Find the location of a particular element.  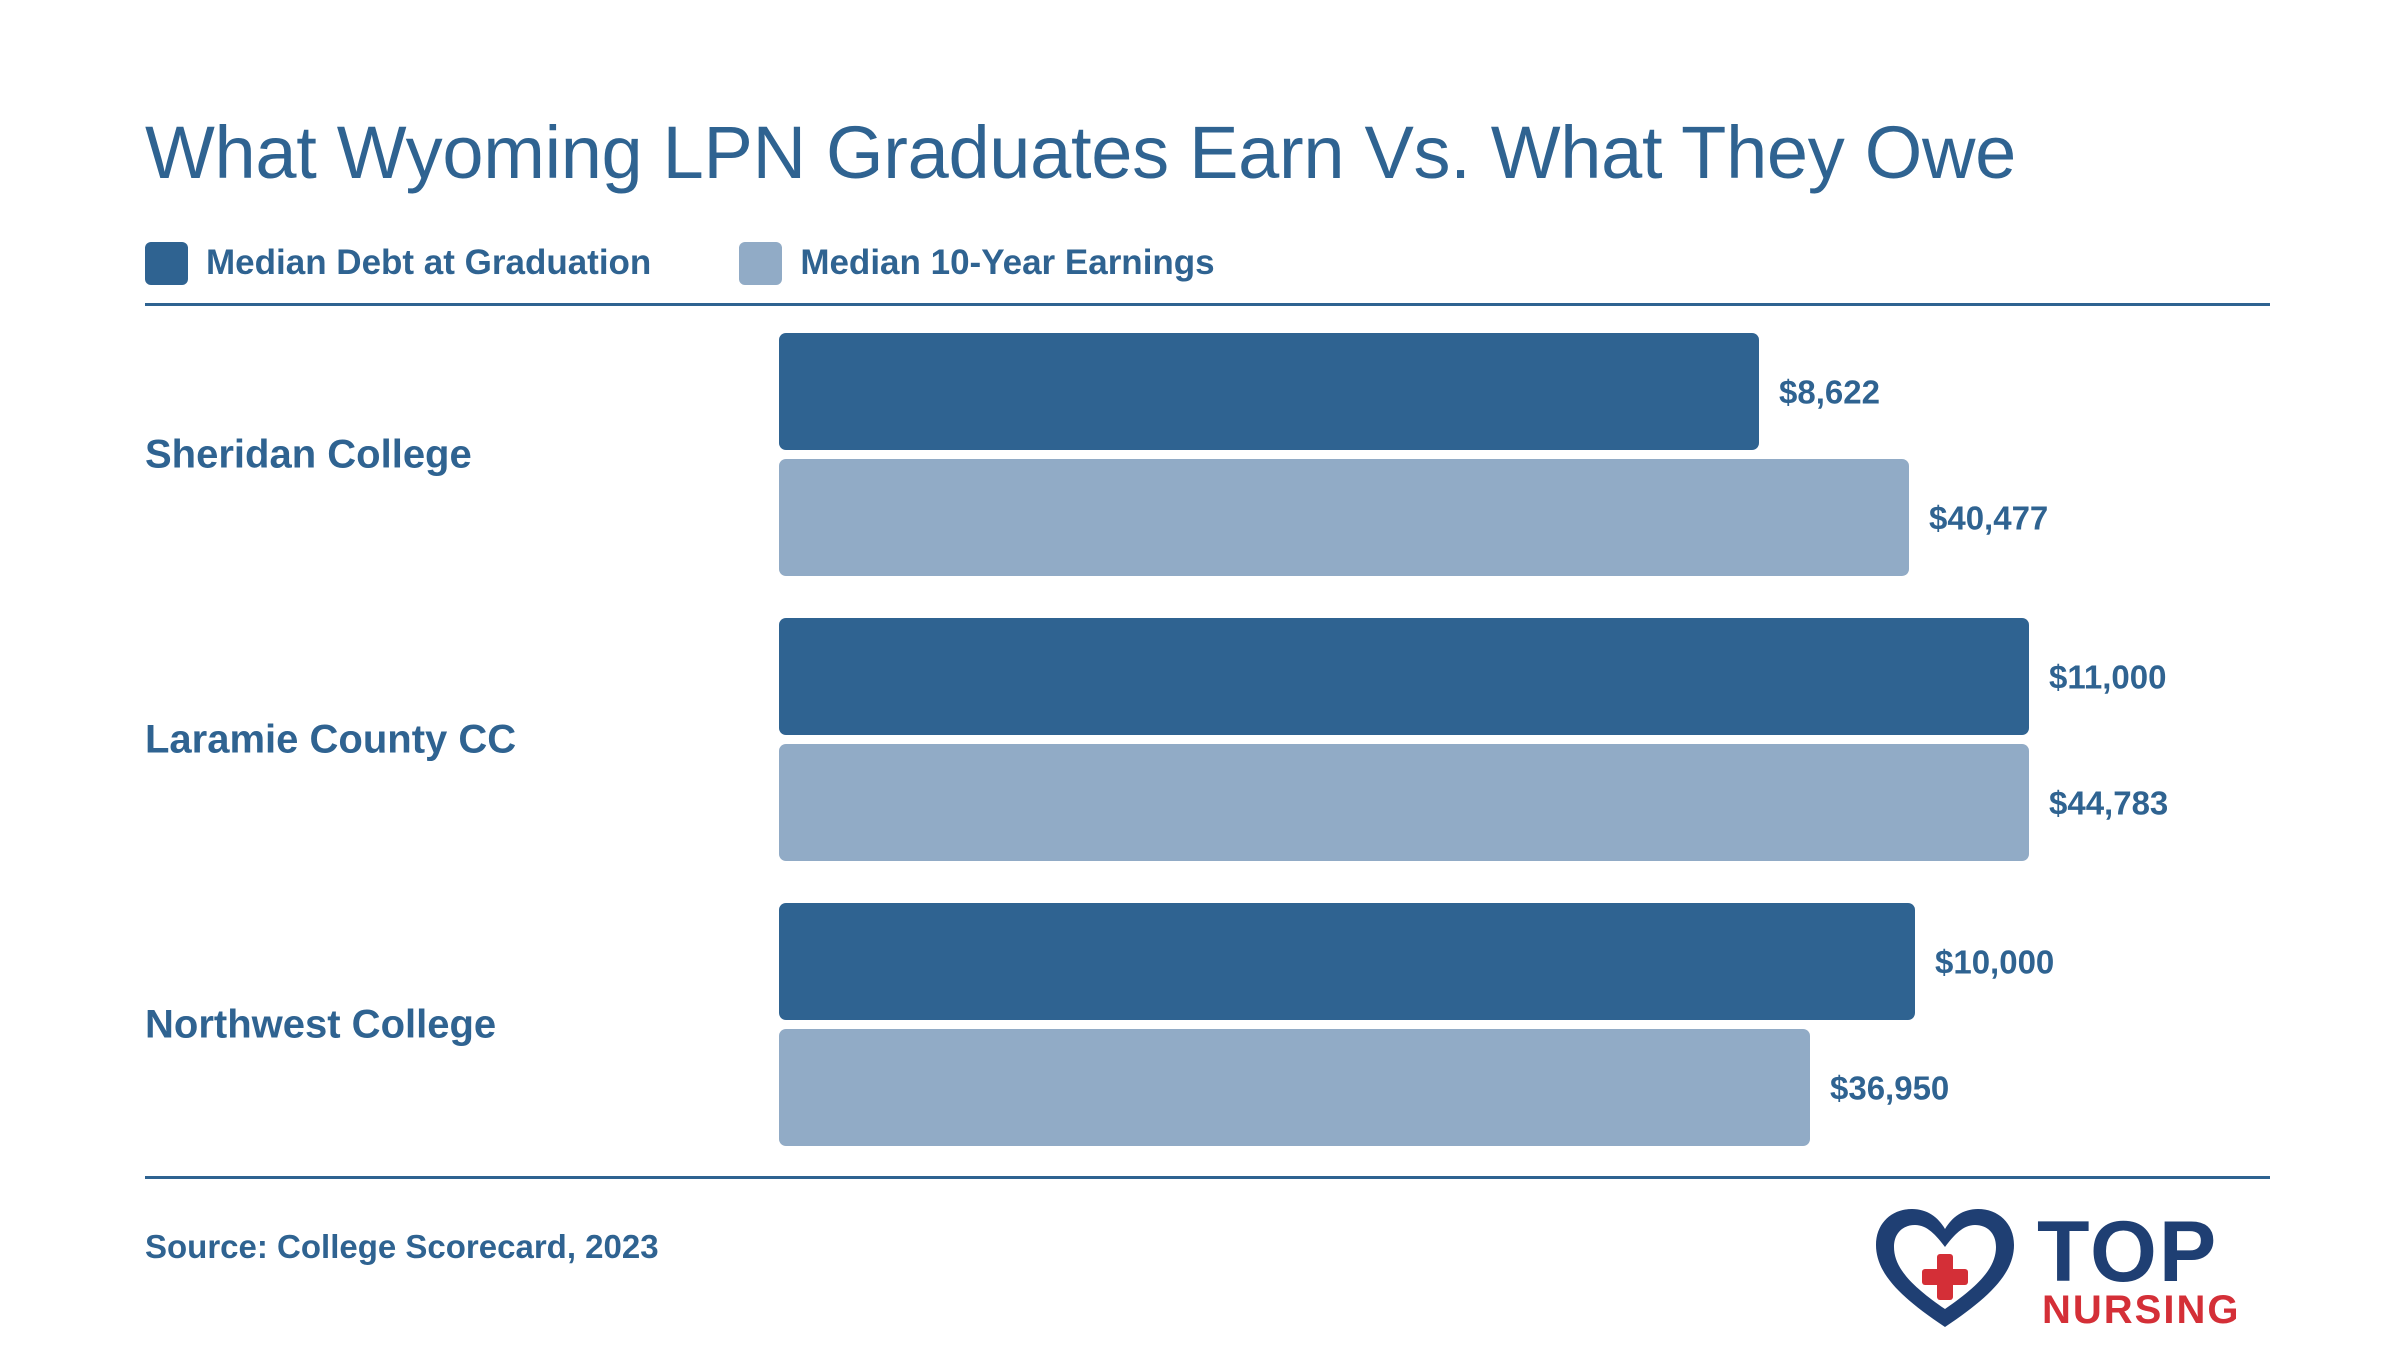

data-label: $8,622 is located at coordinates (1829, 392).